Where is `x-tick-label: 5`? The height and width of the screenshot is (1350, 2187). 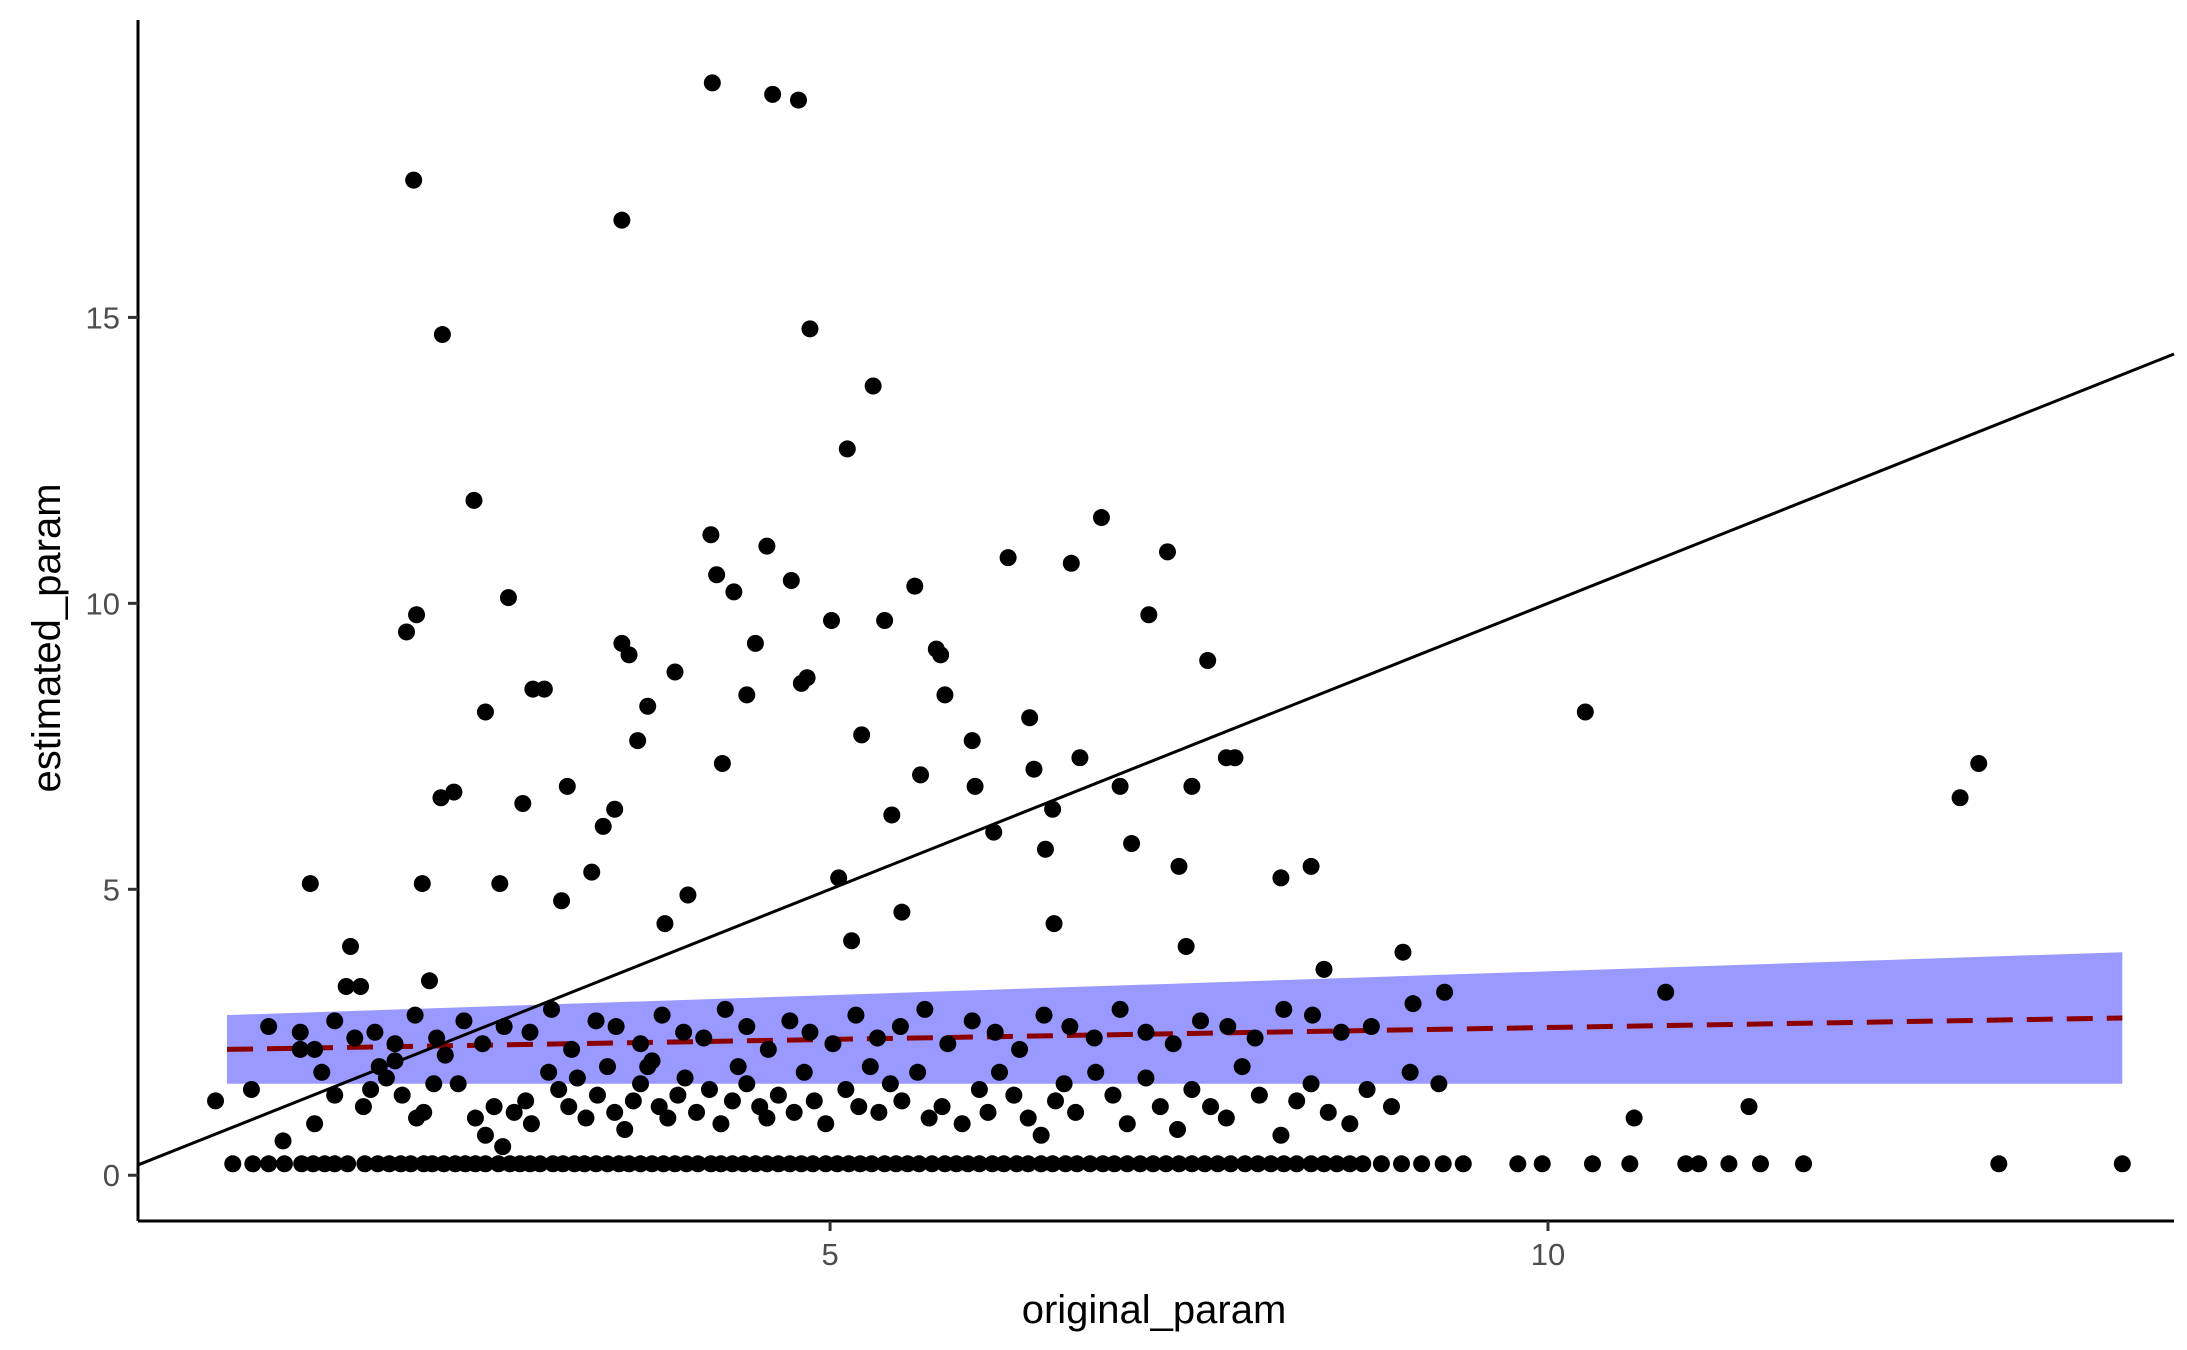 x-tick-label: 5 is located at coordinates (829, 1254).